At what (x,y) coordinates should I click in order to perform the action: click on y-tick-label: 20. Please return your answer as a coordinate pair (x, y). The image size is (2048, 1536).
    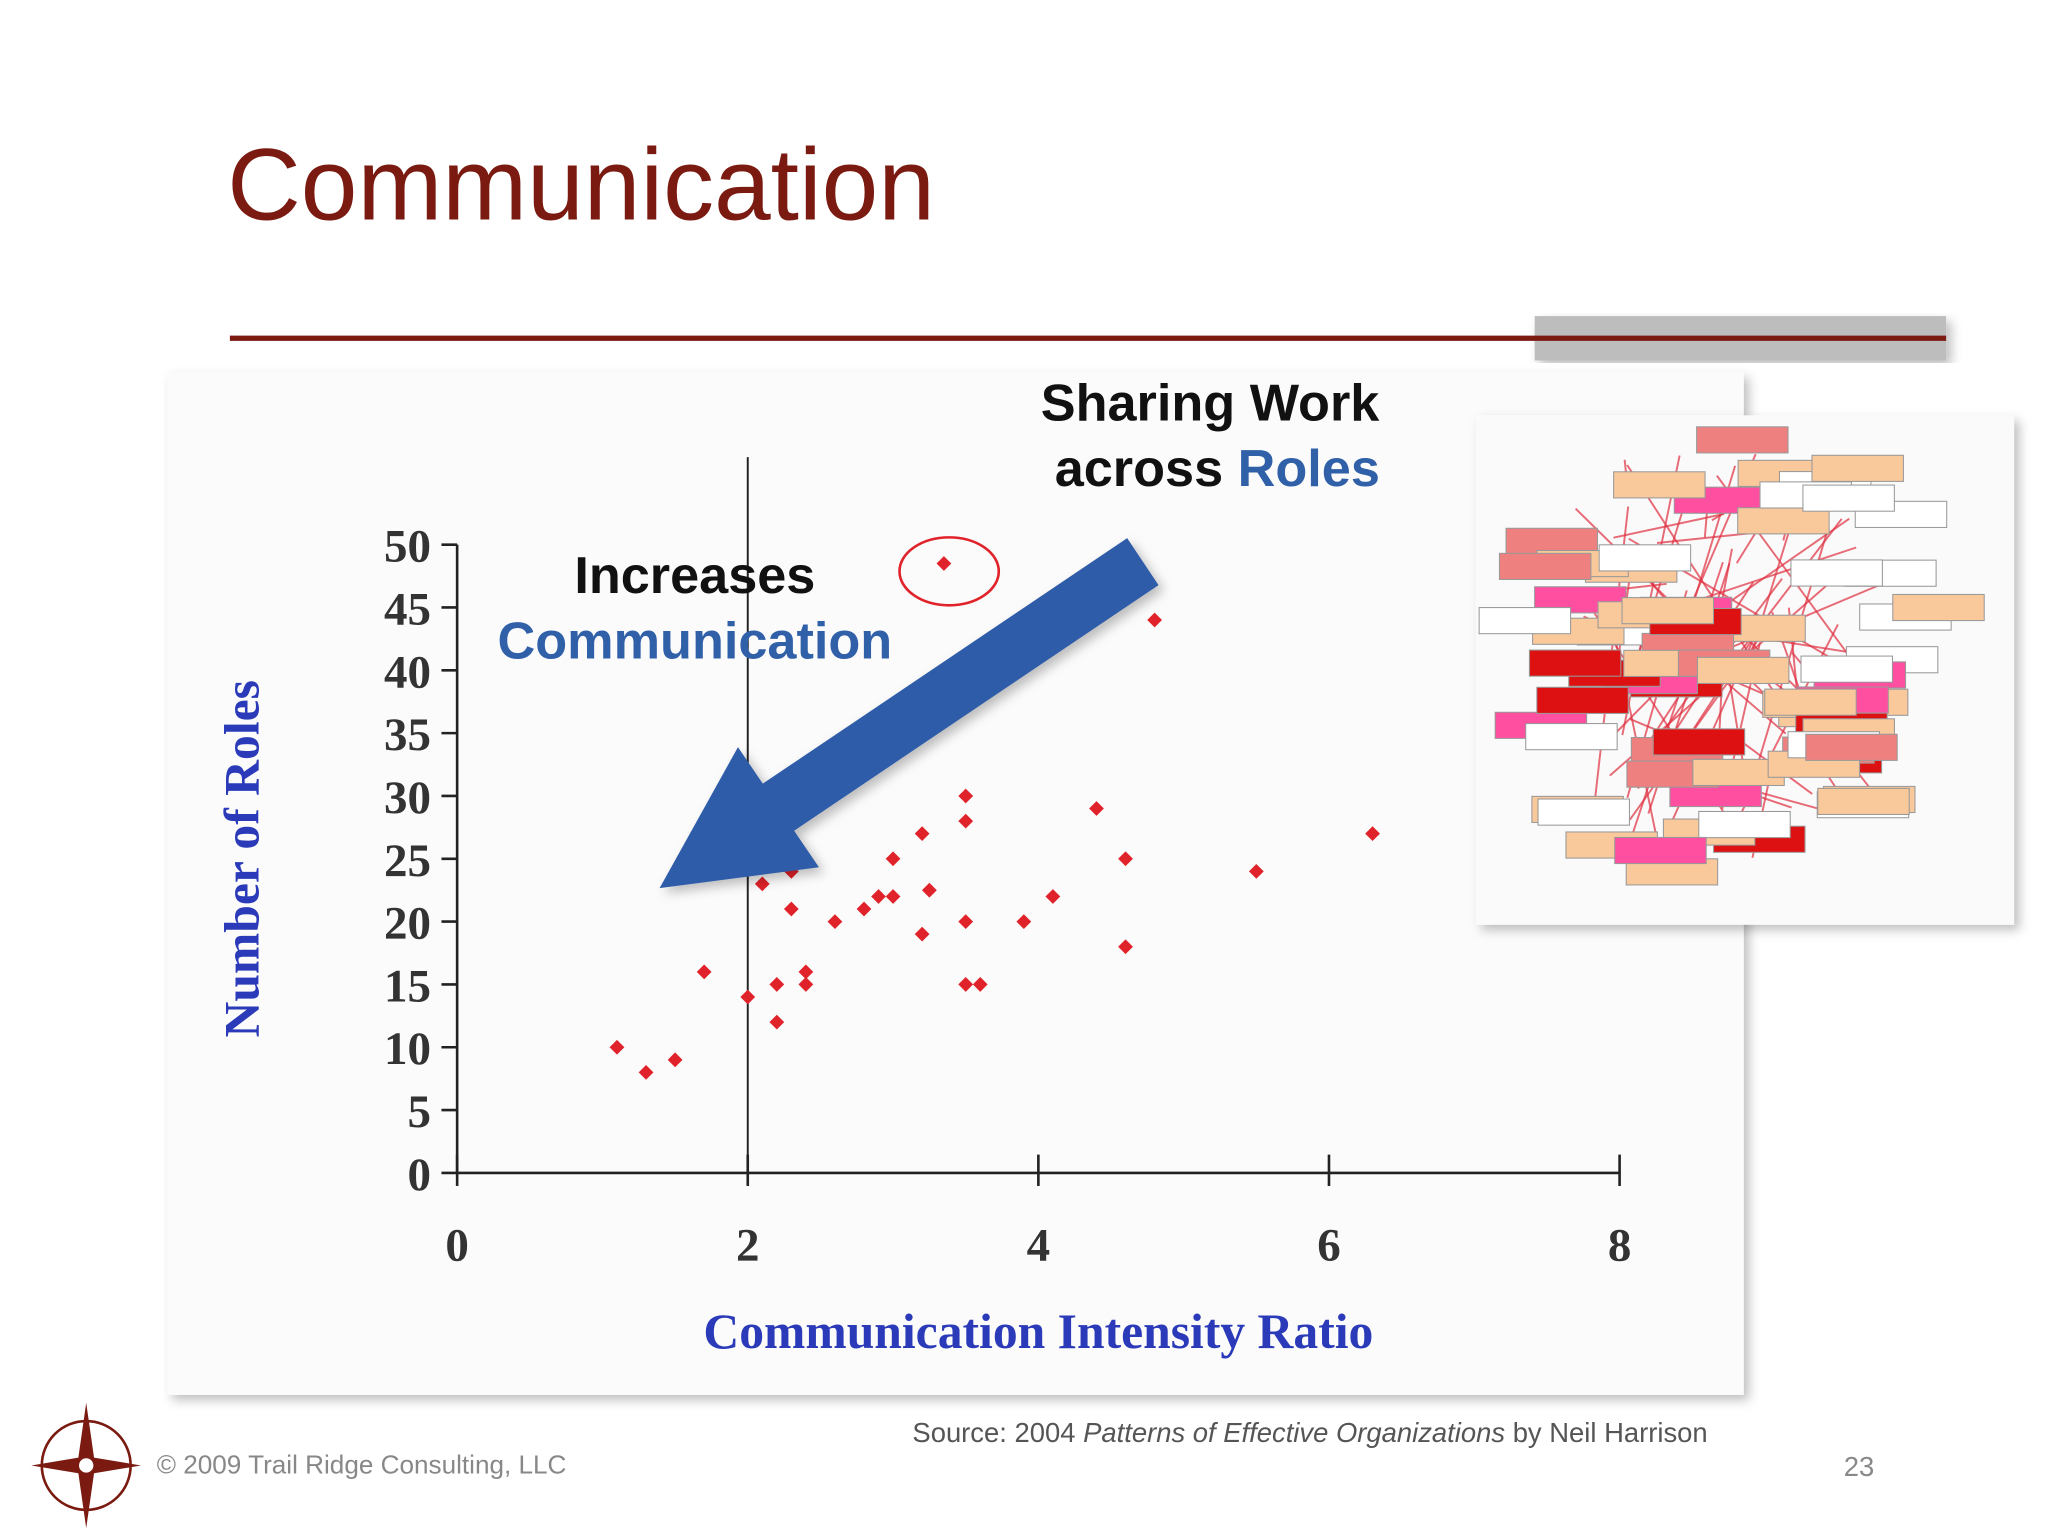
    Looking at the image, I should click on (407, 924).